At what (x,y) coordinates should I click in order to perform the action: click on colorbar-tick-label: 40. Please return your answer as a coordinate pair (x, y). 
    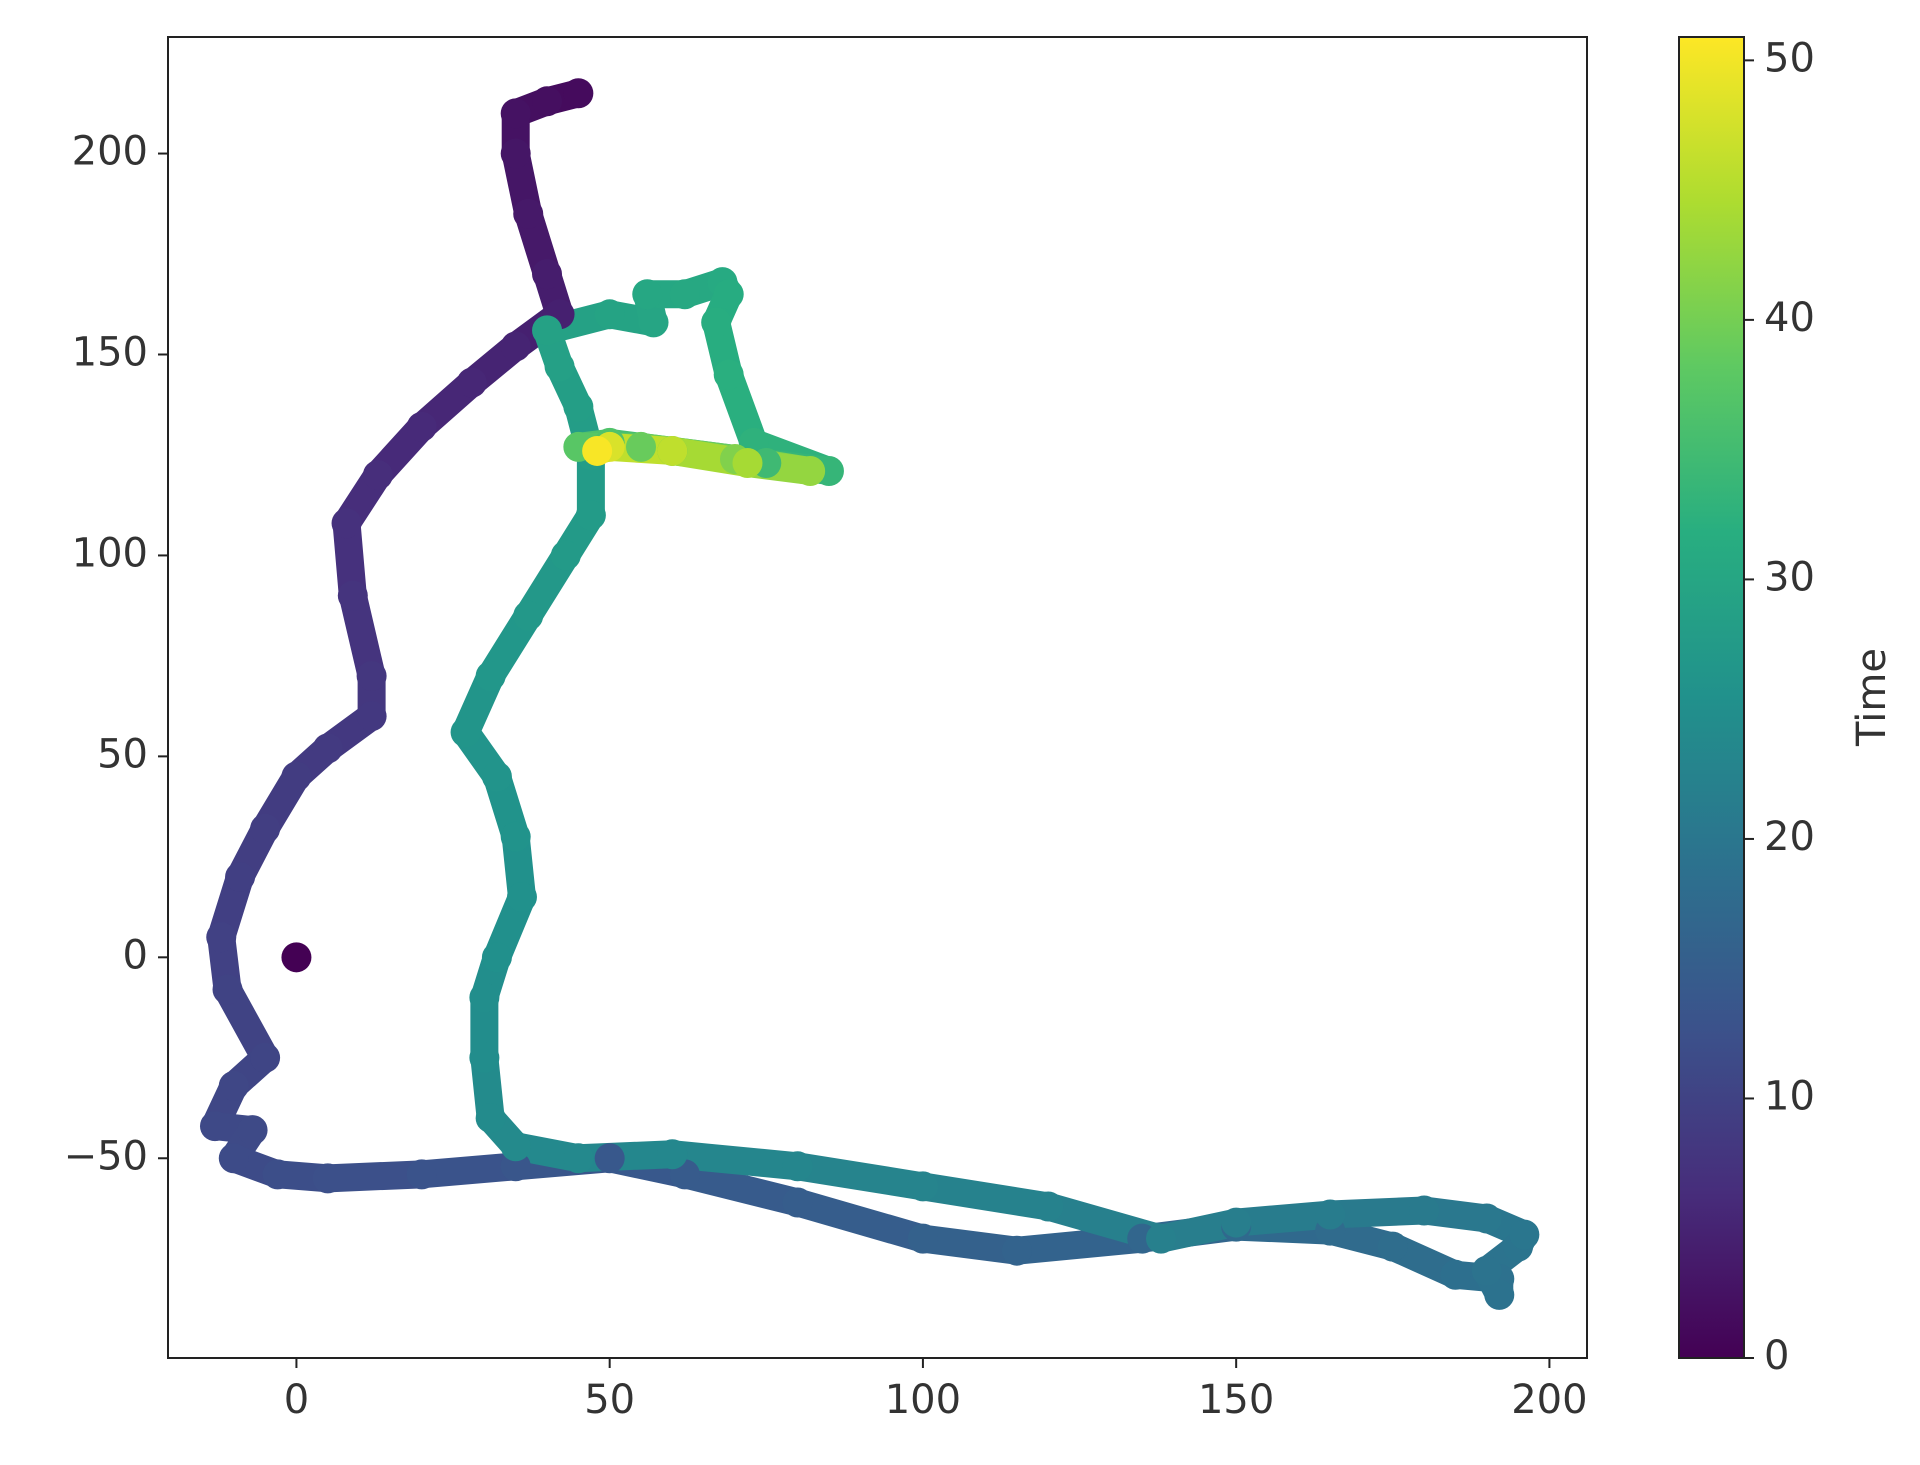
    Looking at the image, I should click on (1789, 318).